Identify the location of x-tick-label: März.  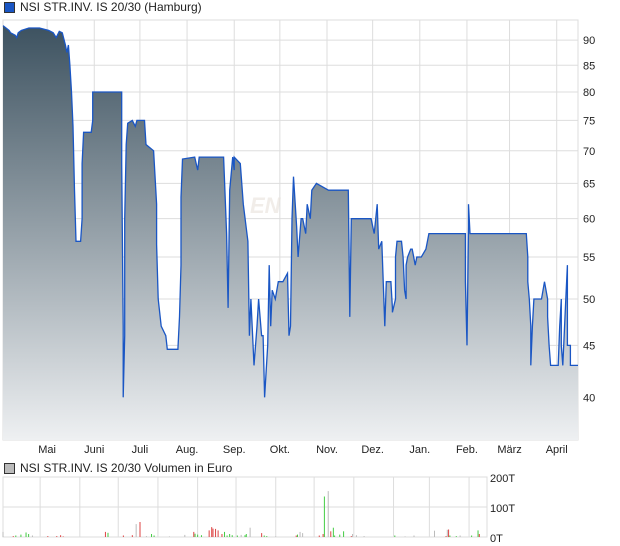
(509, 450).